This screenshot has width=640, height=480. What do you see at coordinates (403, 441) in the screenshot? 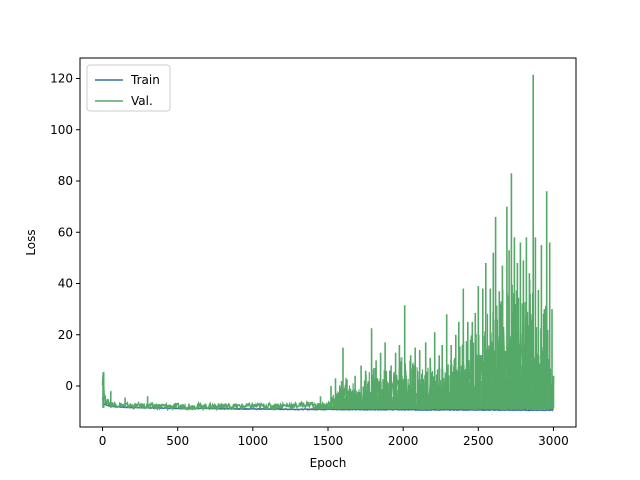
I see `x-tick-label: 2000` at bounding box center [403, 441].